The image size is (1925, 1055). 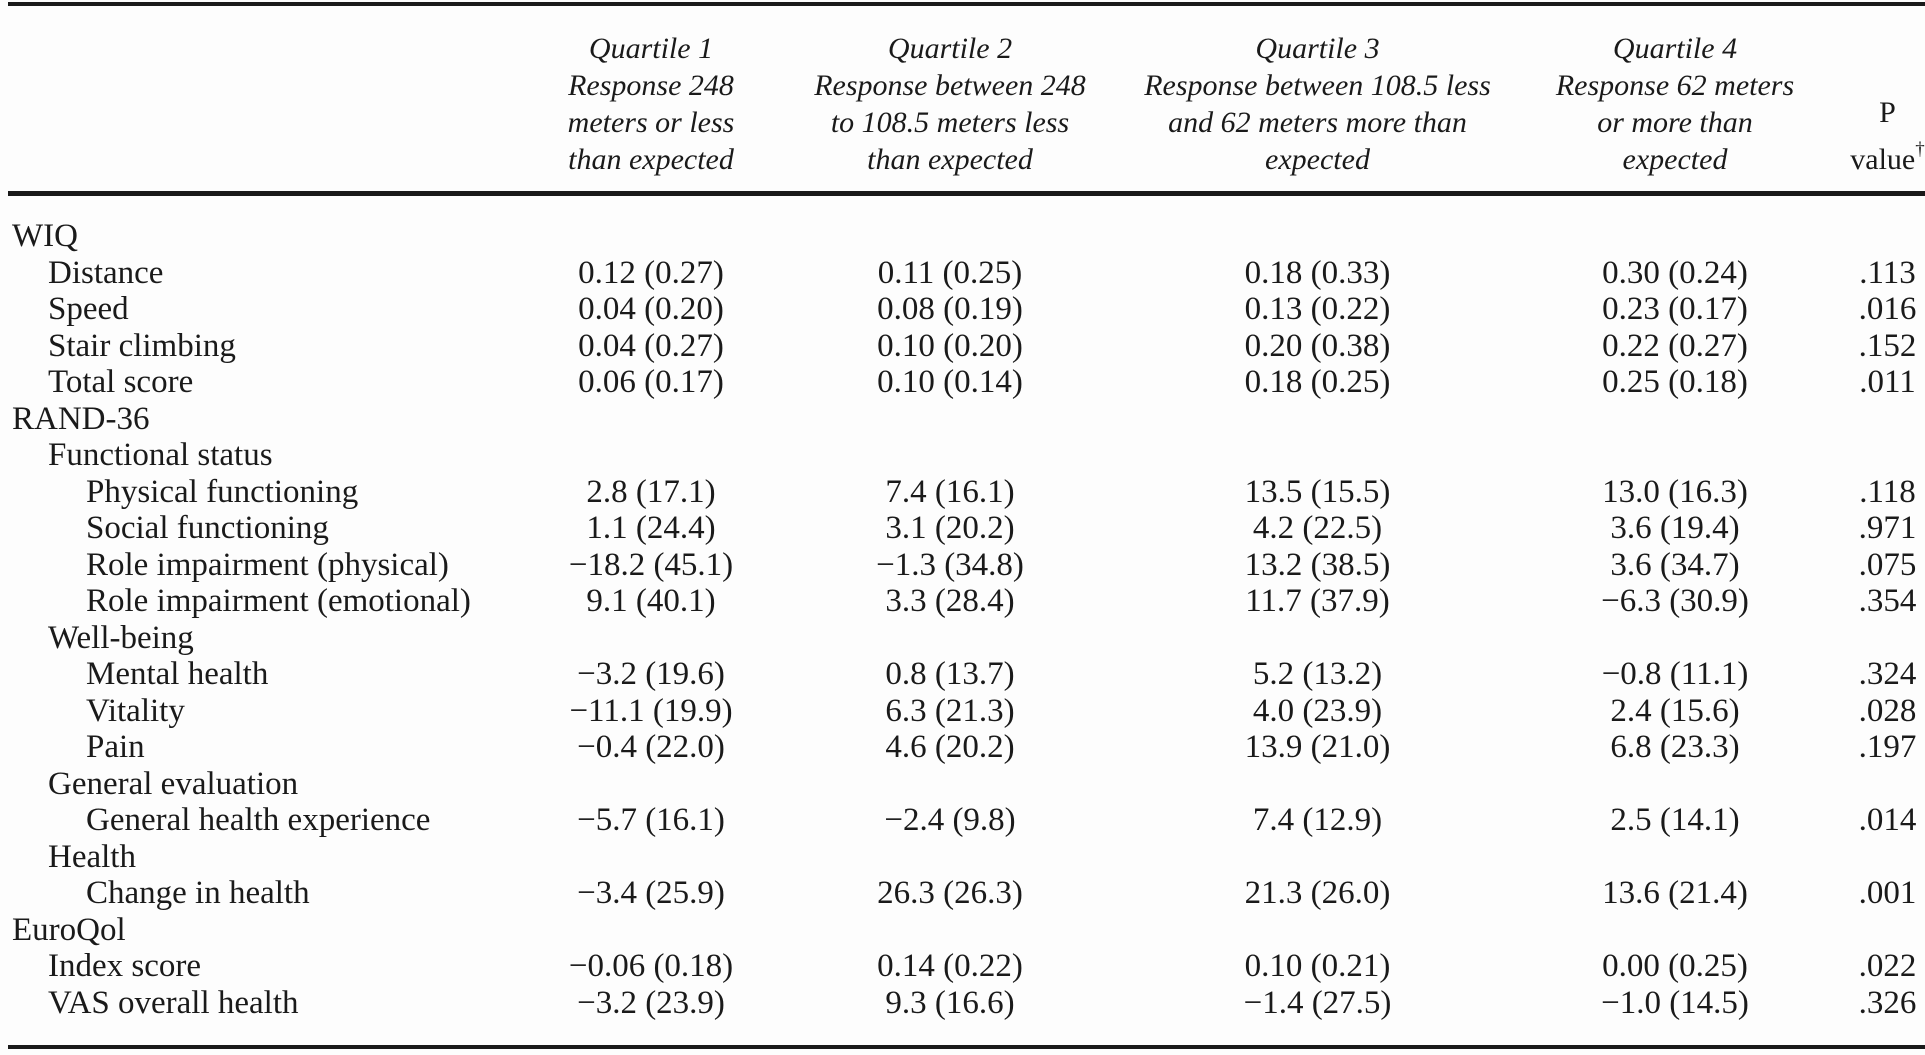 I want to click on cell-quartile1: −18.2 (45.1), so click(x=651, y=564).